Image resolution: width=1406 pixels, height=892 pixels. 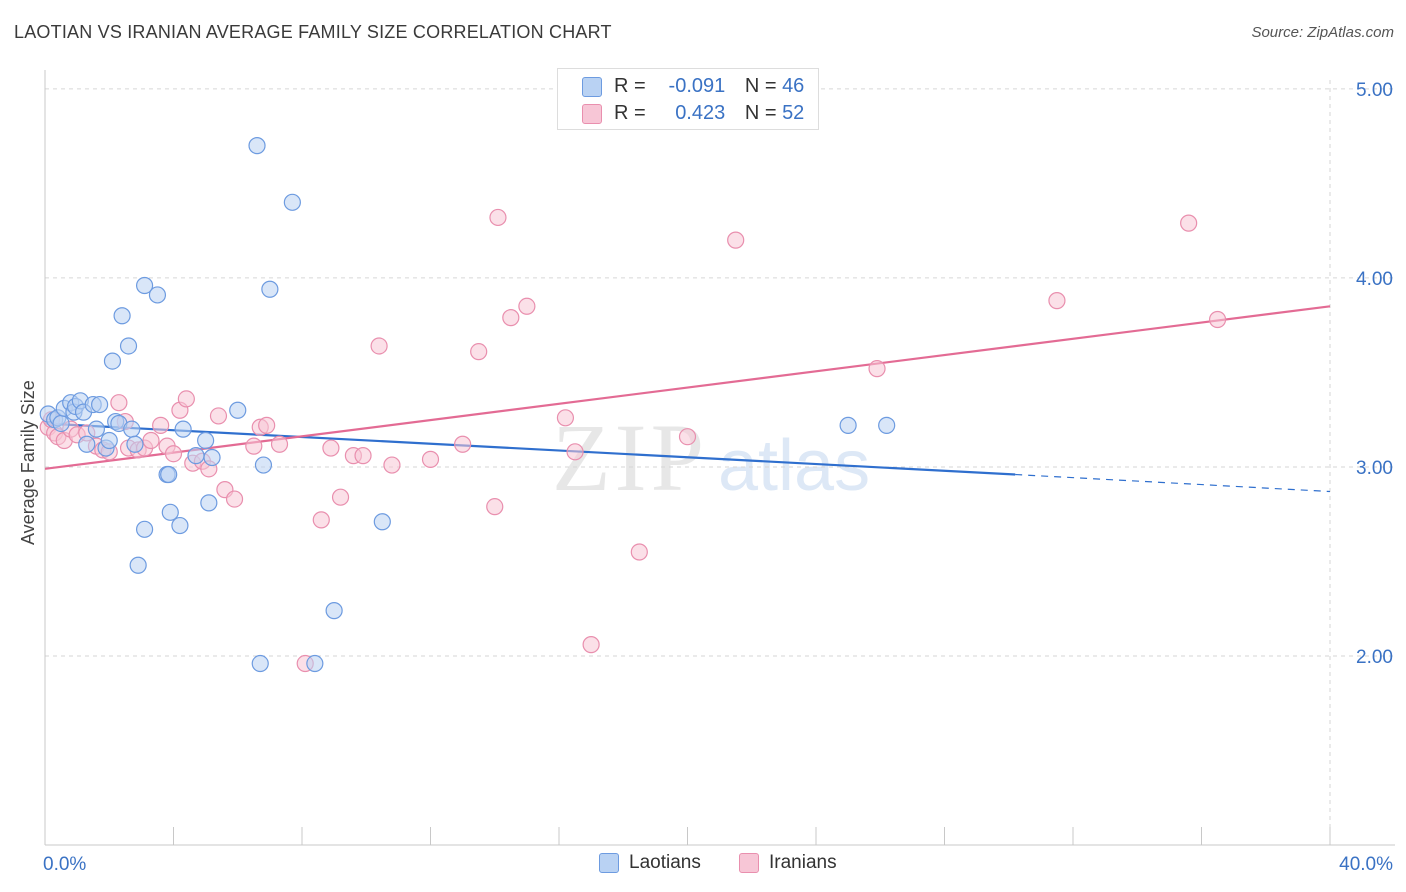 I want to click on n-value: 52, so click(x=793, y=113).